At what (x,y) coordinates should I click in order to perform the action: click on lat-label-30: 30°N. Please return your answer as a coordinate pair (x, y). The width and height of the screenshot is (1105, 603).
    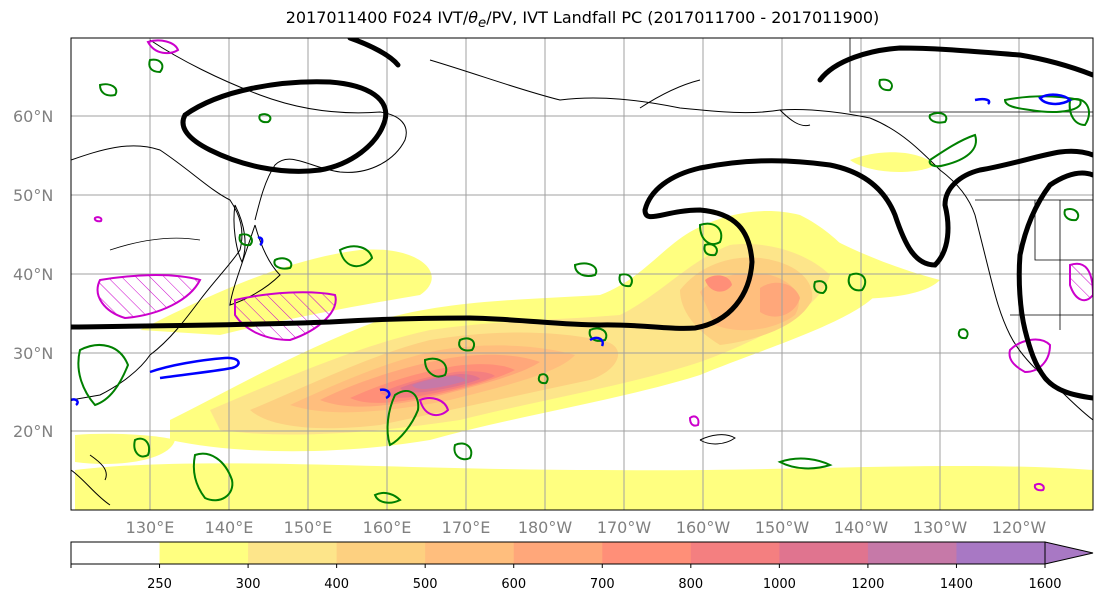
    Looking at the image, I should click on (33, 353).